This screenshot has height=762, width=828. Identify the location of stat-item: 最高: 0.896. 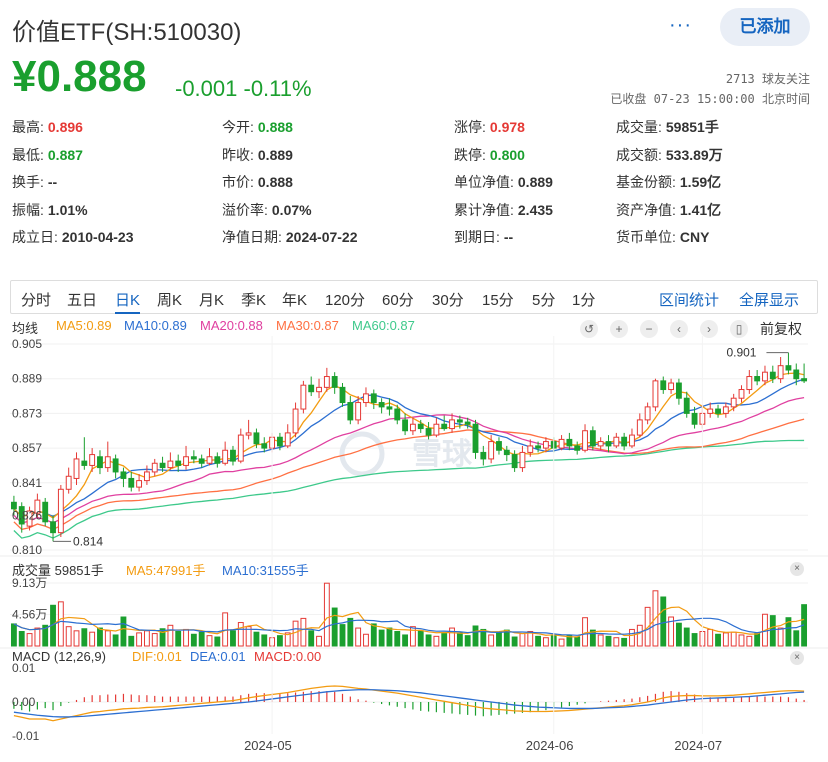
(117, 131).